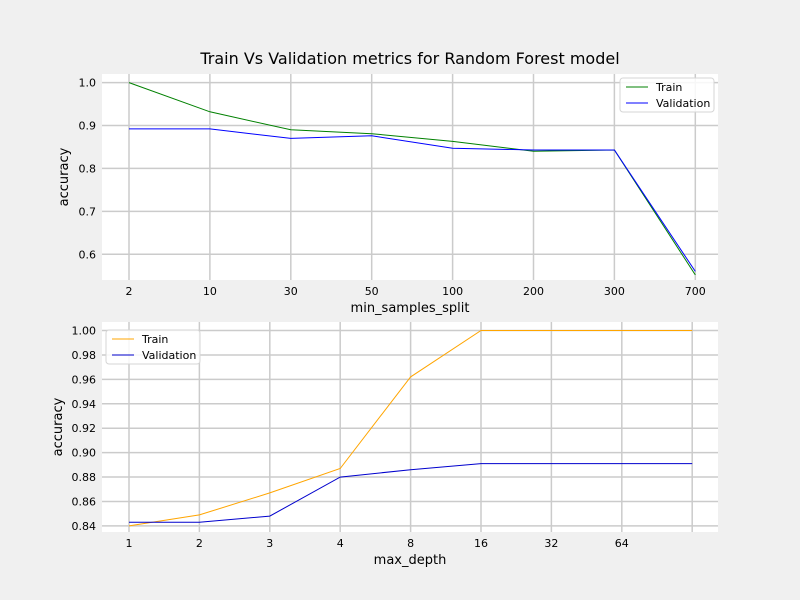 This screenshot has height=600, width=800. Describe the element at coordinates (84, 477) in the screenshot. I see `y-tick-label: 0.88` at that location.